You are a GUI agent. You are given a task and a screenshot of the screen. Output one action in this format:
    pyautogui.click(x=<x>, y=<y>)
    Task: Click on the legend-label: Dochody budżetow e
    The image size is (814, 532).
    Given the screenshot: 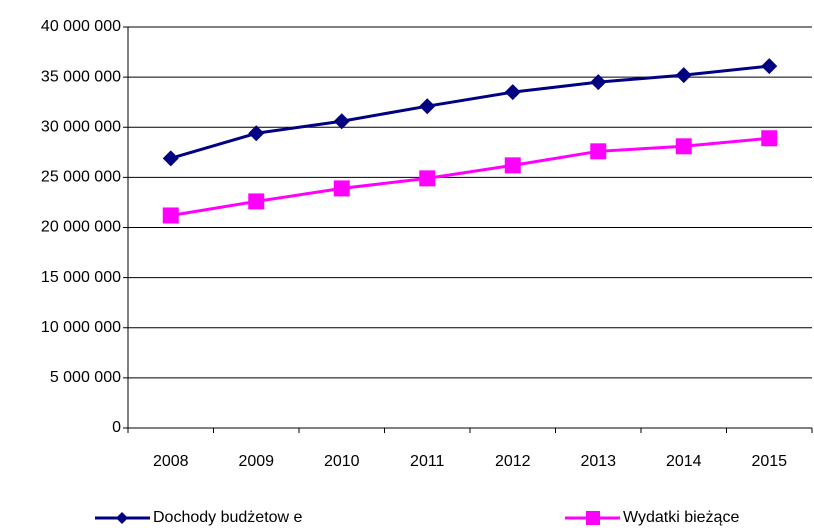 What is the action you would take?
    pyautogui.click(x=228, y=517)
    